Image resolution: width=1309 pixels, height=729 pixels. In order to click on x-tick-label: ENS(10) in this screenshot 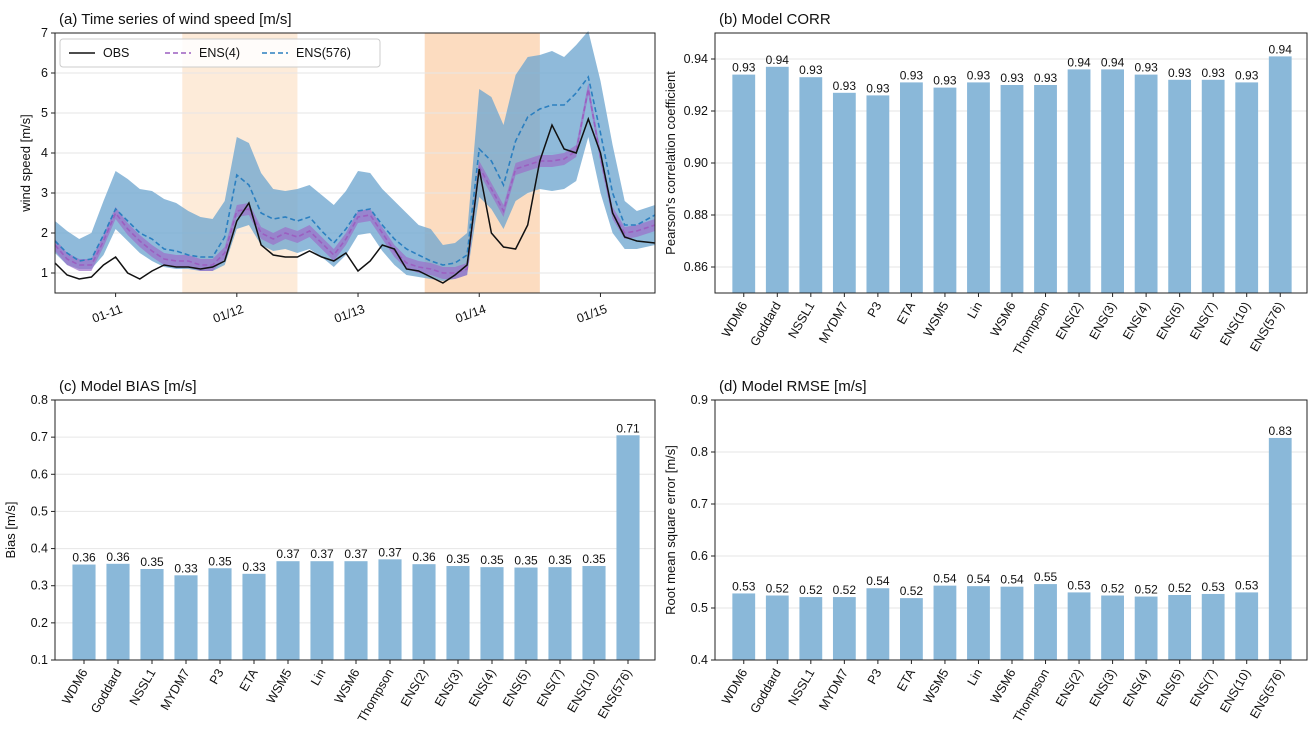, I will do `click(1235, 691)`.